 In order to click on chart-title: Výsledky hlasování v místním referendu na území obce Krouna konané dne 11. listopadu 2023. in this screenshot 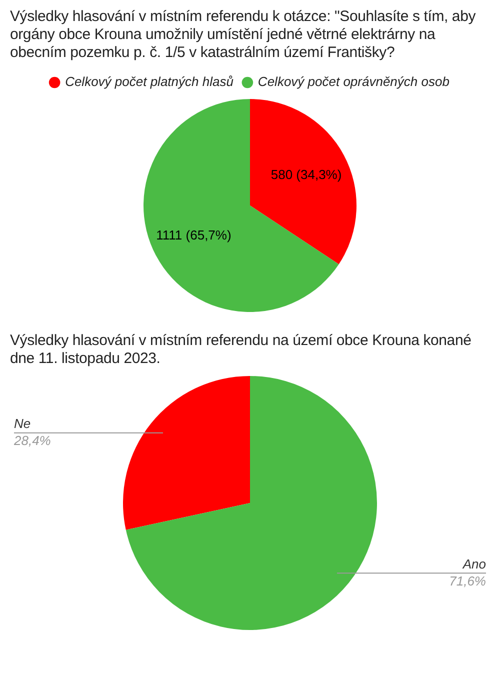, I will do `click(240, 350)`.